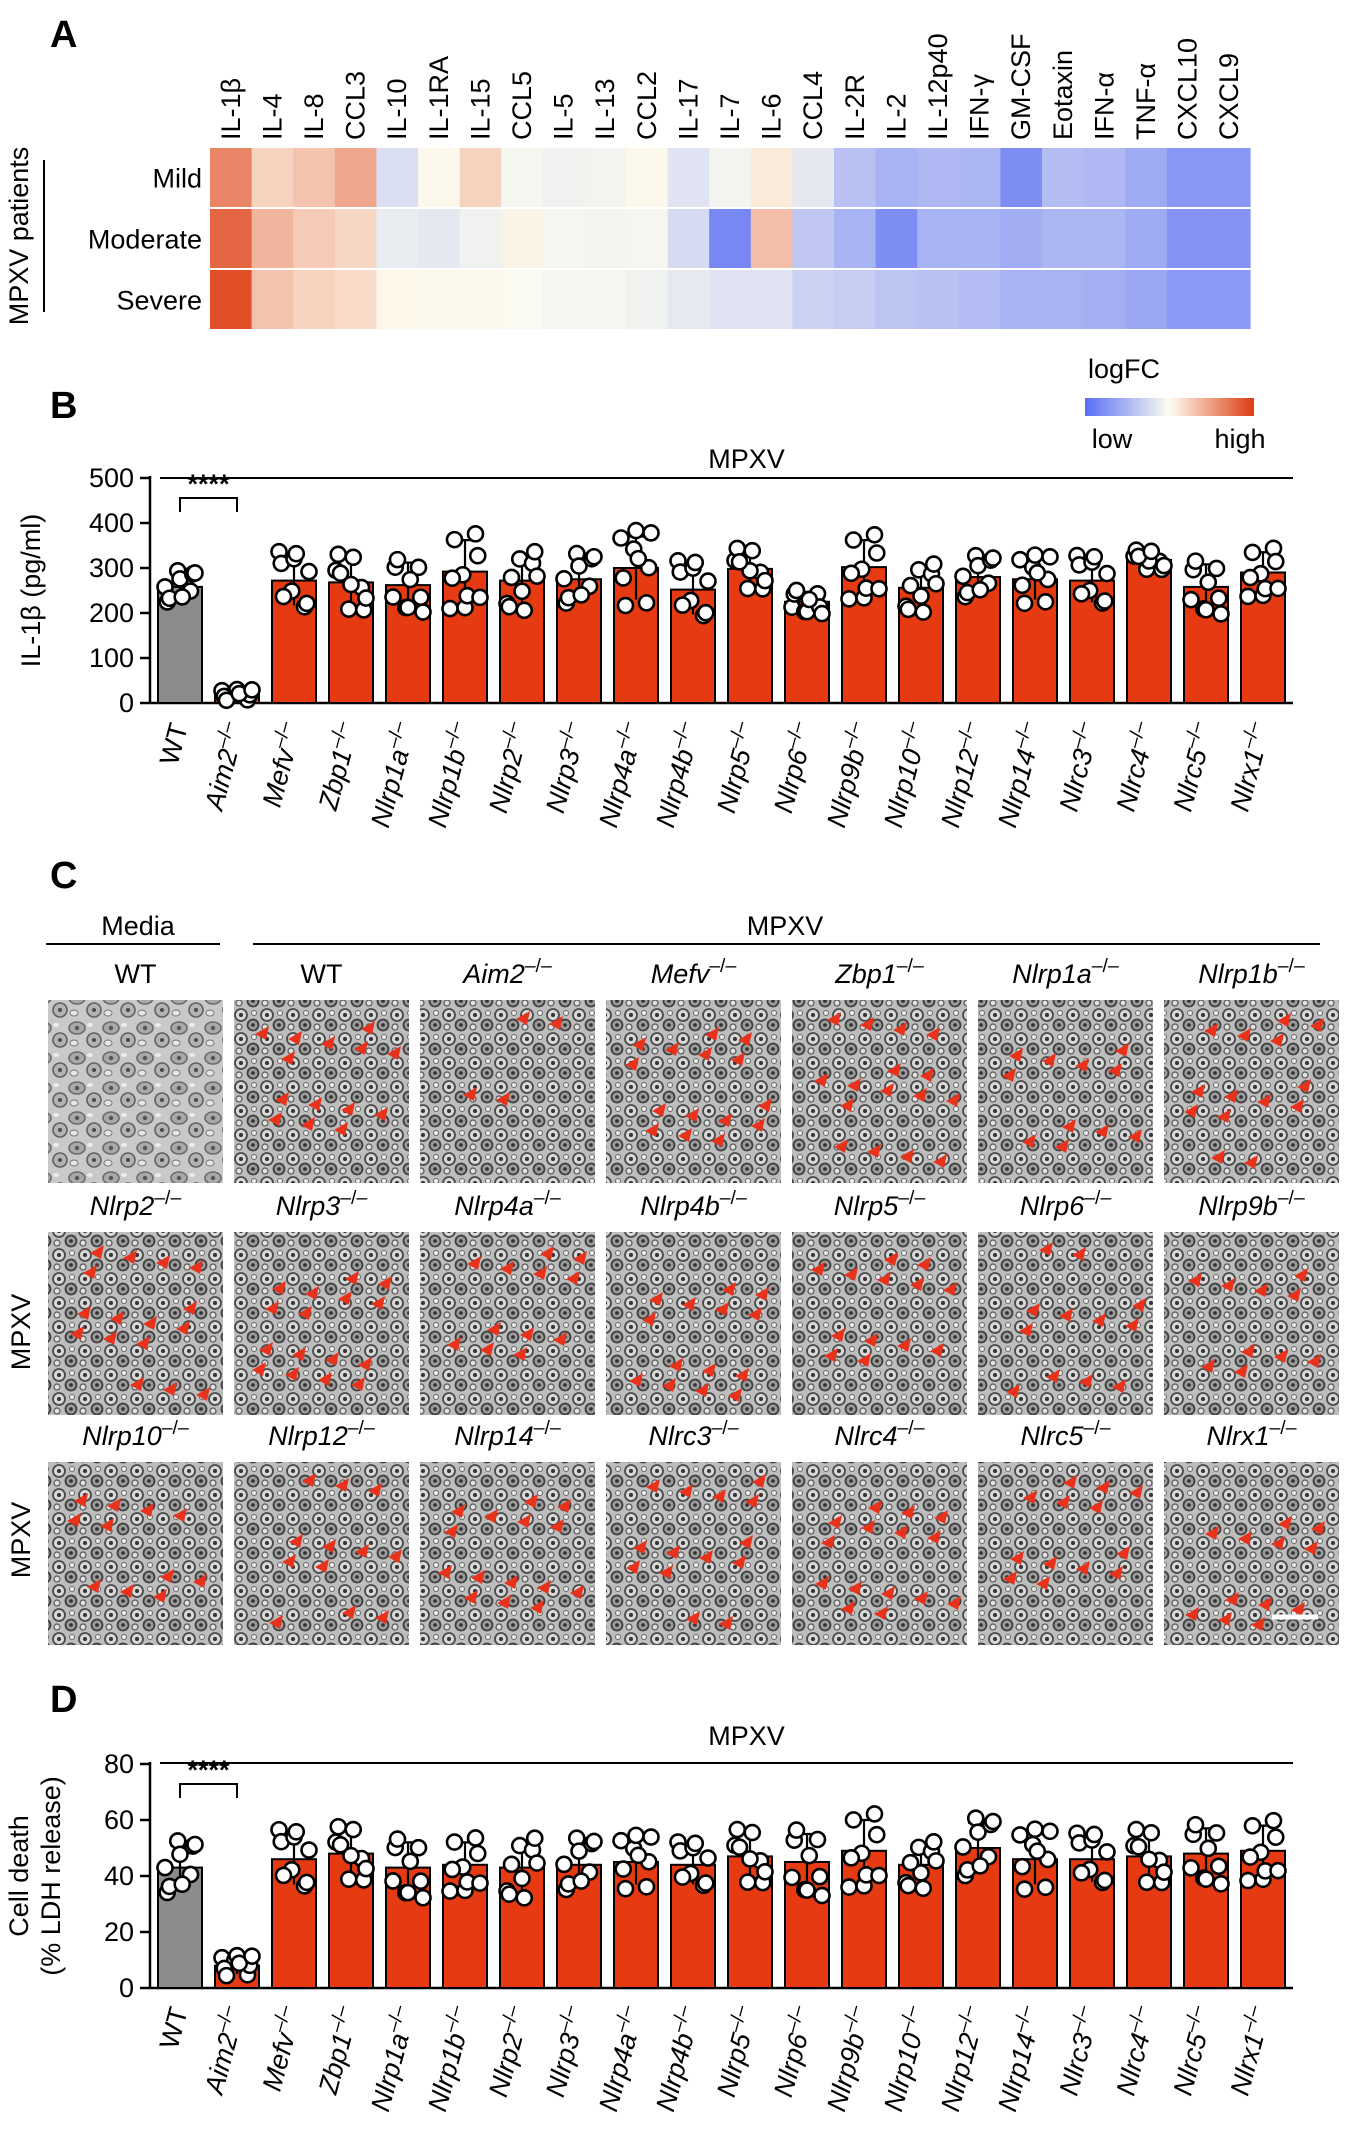  Describe the element at coordinates (145, 240) in the screenshot. I see `severity-row-label: Moderate` at that location.